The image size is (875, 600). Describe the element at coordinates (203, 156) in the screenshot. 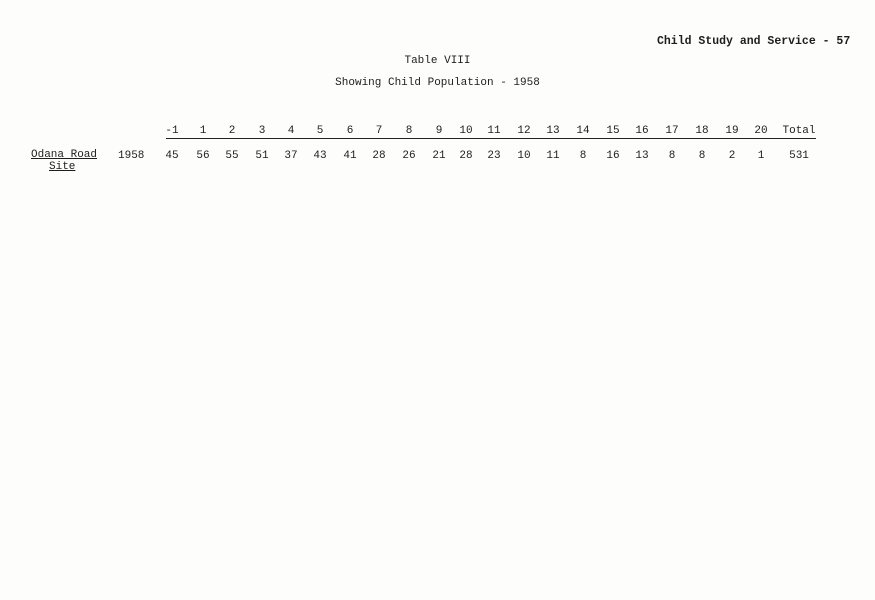

I see `table-cell: 56` at that location.